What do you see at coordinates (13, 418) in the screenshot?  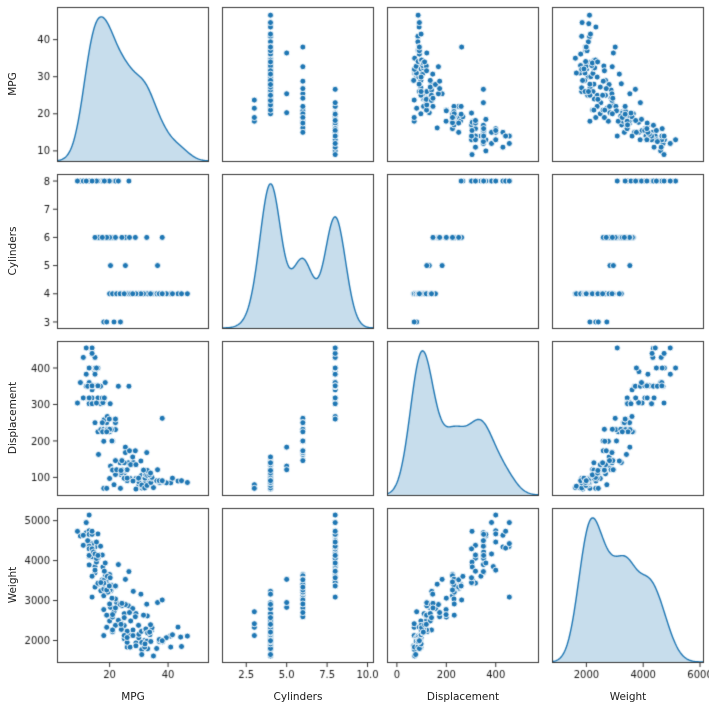 I see `y-axis-label-displacement: Displacement` at bounding box center [13, 418].